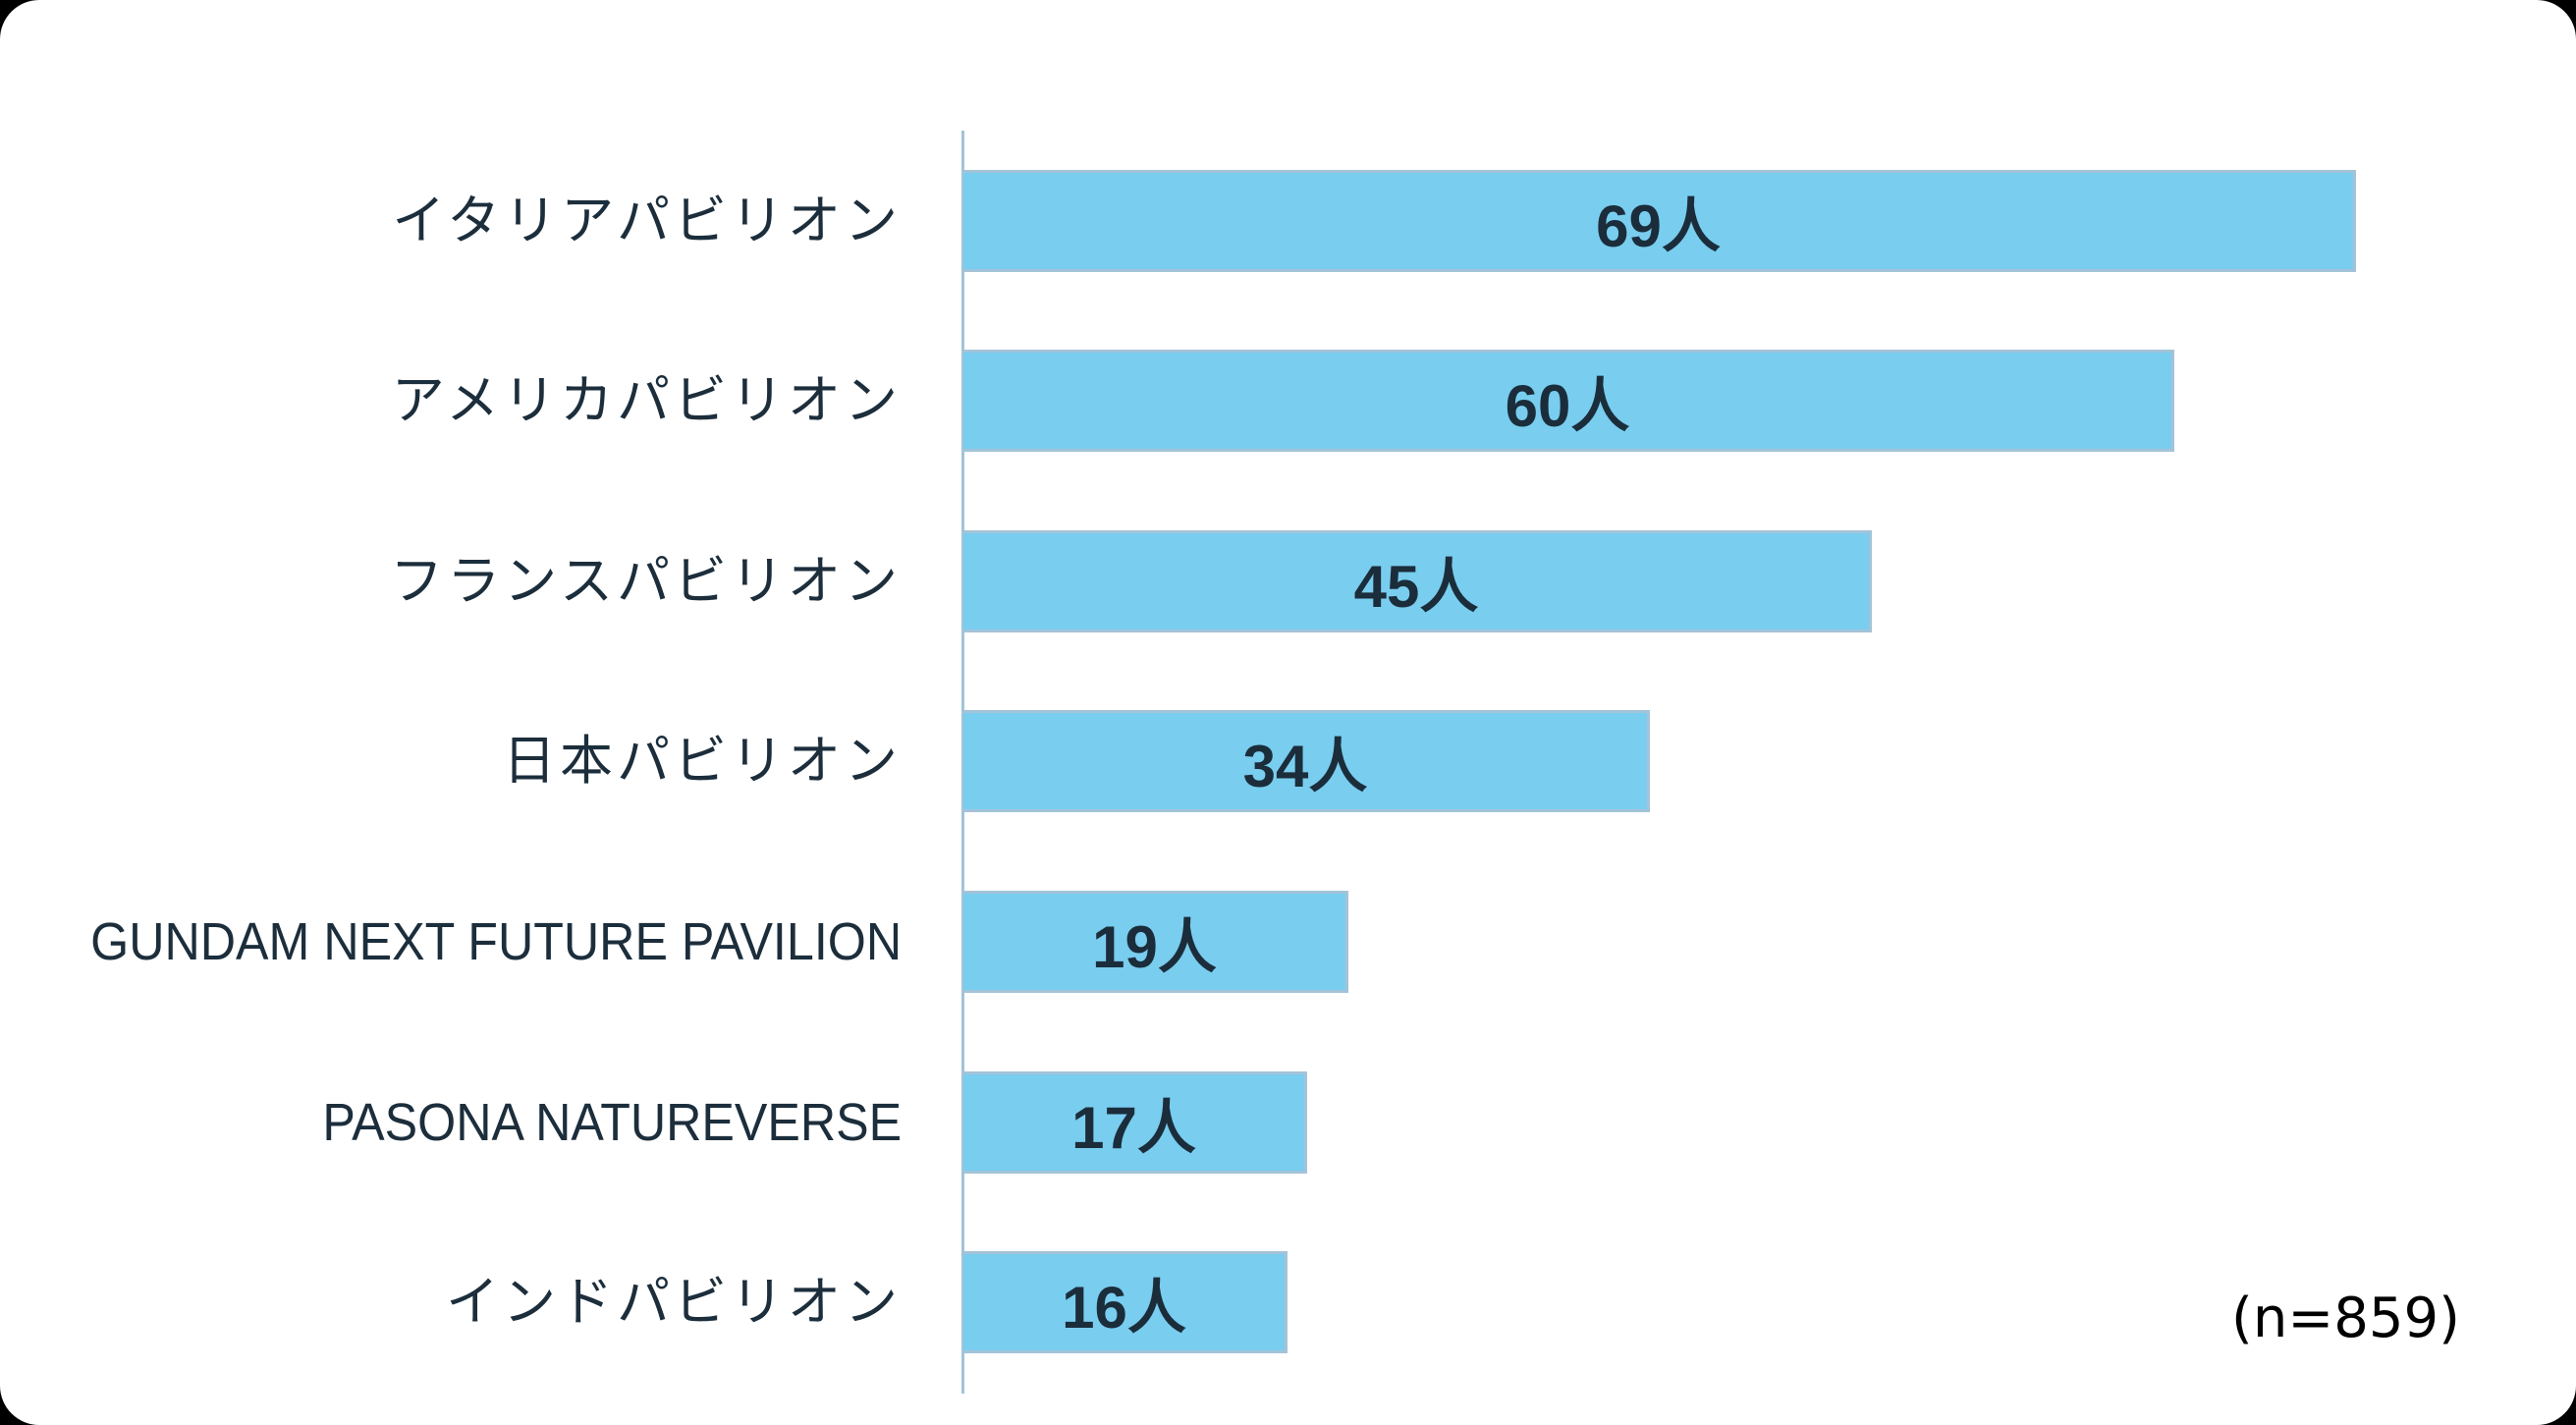 The height and width of the screenshot is (1425, 2576). What do you see at coordinates (612, 1122) in the screenshot?
I see `category-label: PASONA NATUREVERSE` at bounding box center [612, 1122].